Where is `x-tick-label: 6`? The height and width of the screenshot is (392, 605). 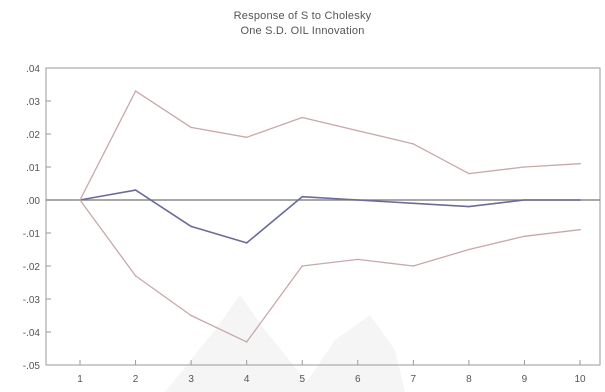 x-tick-label: 6 is located at coordinates (358, 379).